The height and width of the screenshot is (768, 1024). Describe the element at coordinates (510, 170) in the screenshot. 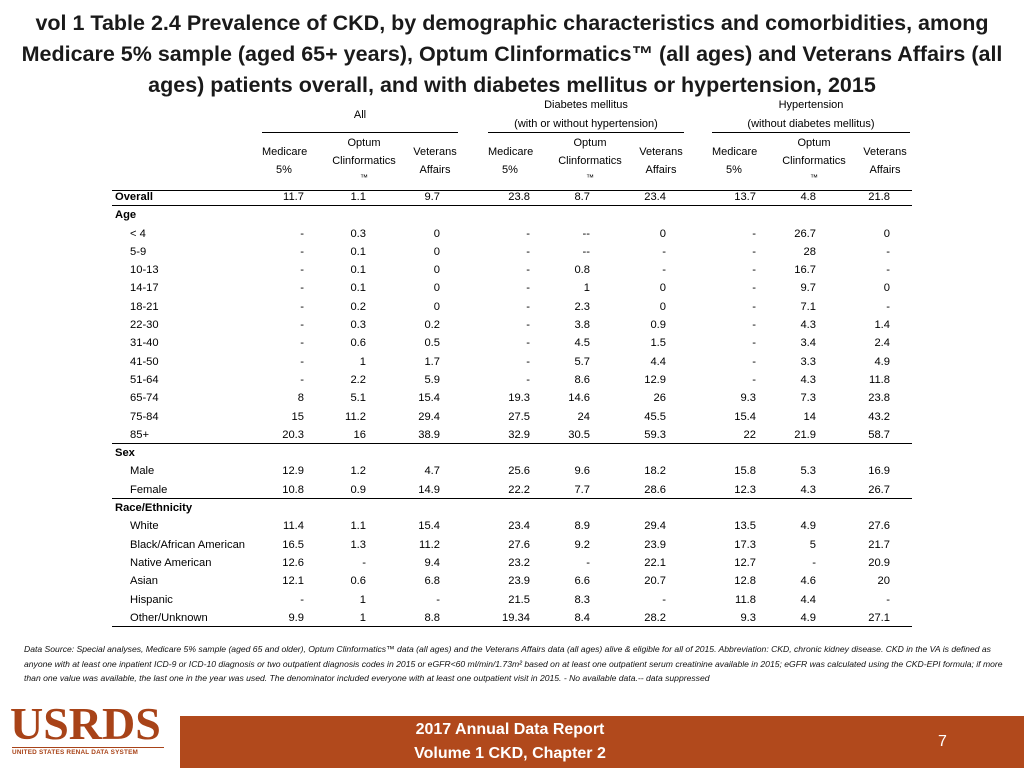

I see `column-header-line: 5%` at that location.